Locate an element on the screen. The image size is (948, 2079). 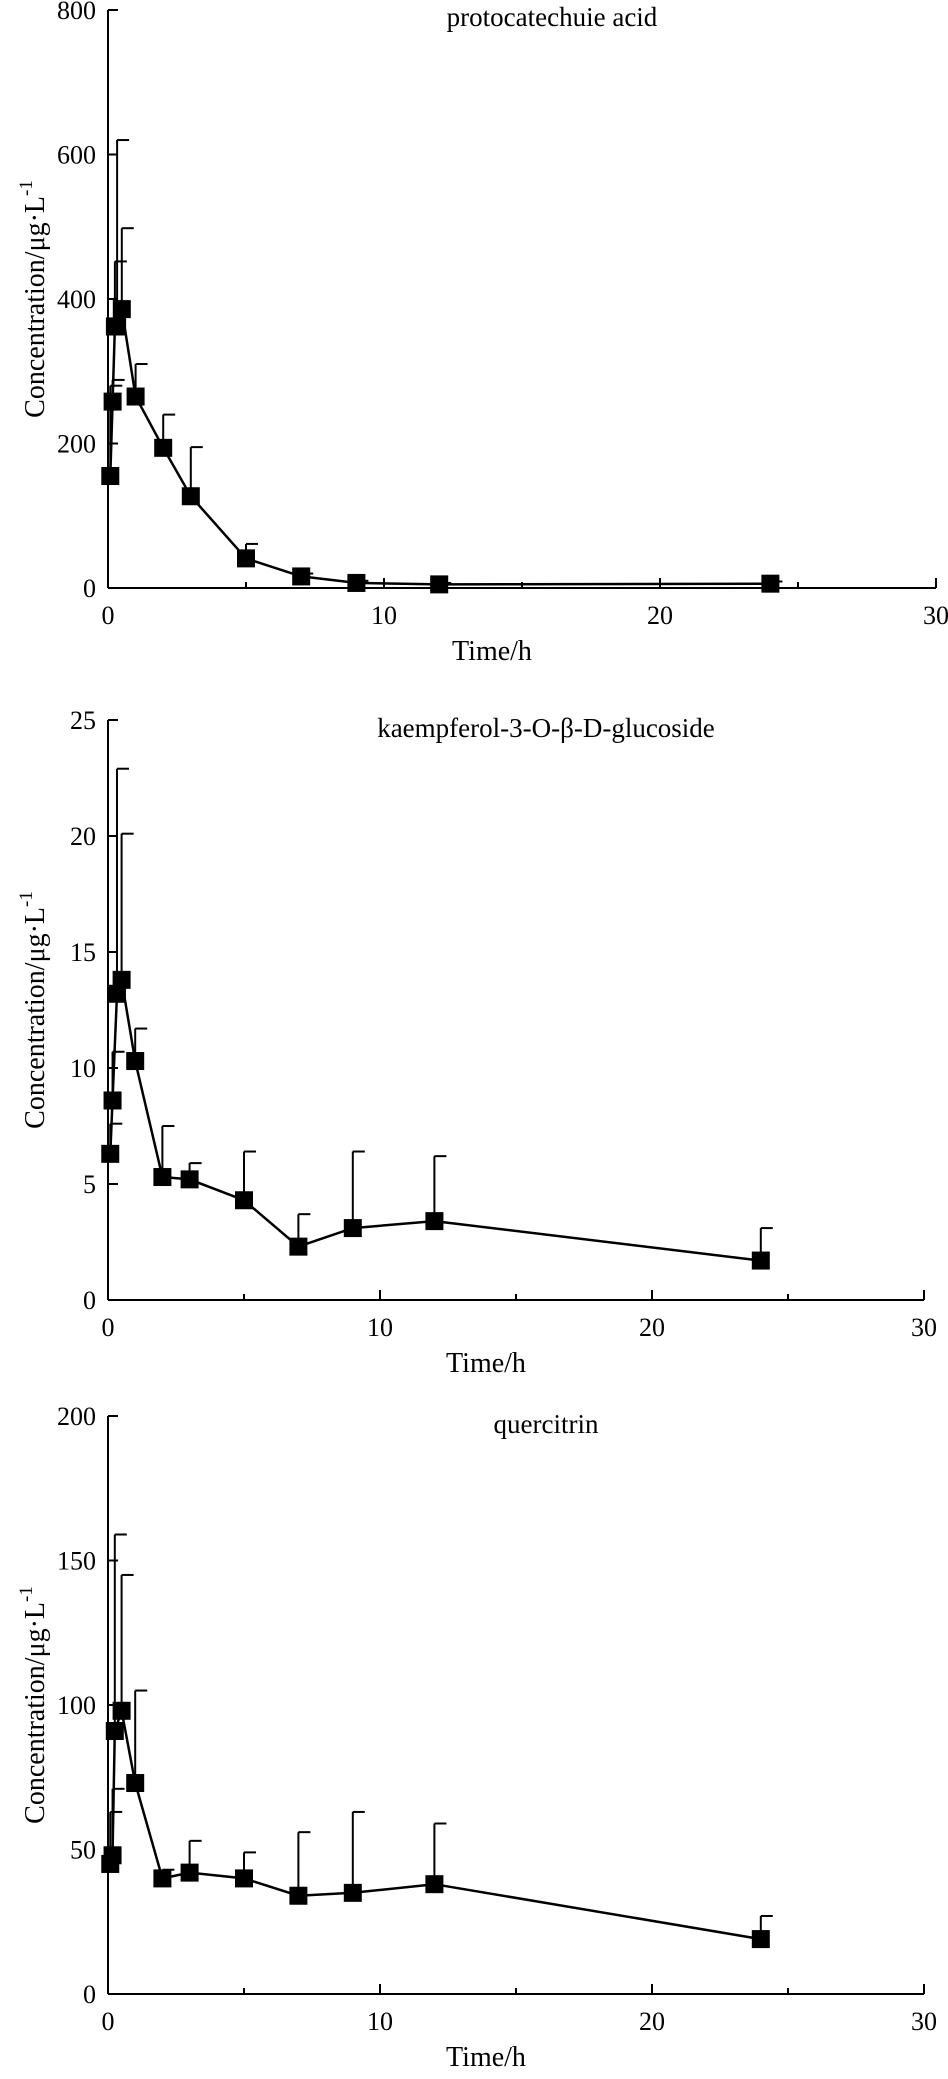
y-tick-label: 800 is located at coordinates (76, 12).